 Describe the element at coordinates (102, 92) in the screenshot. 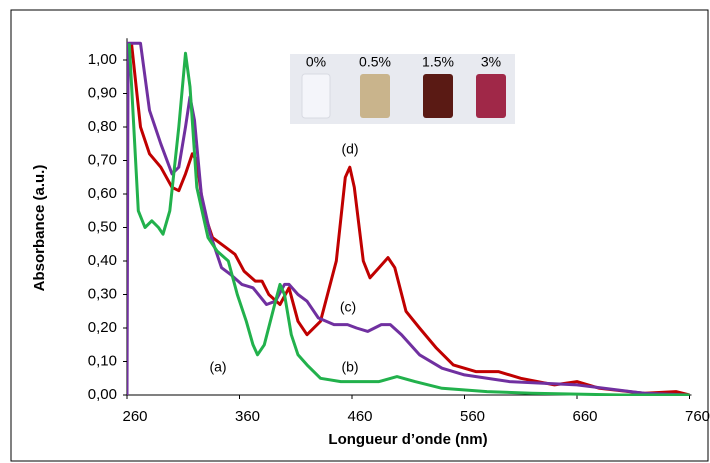

I see `y-tick-label: 0,90` at that location.